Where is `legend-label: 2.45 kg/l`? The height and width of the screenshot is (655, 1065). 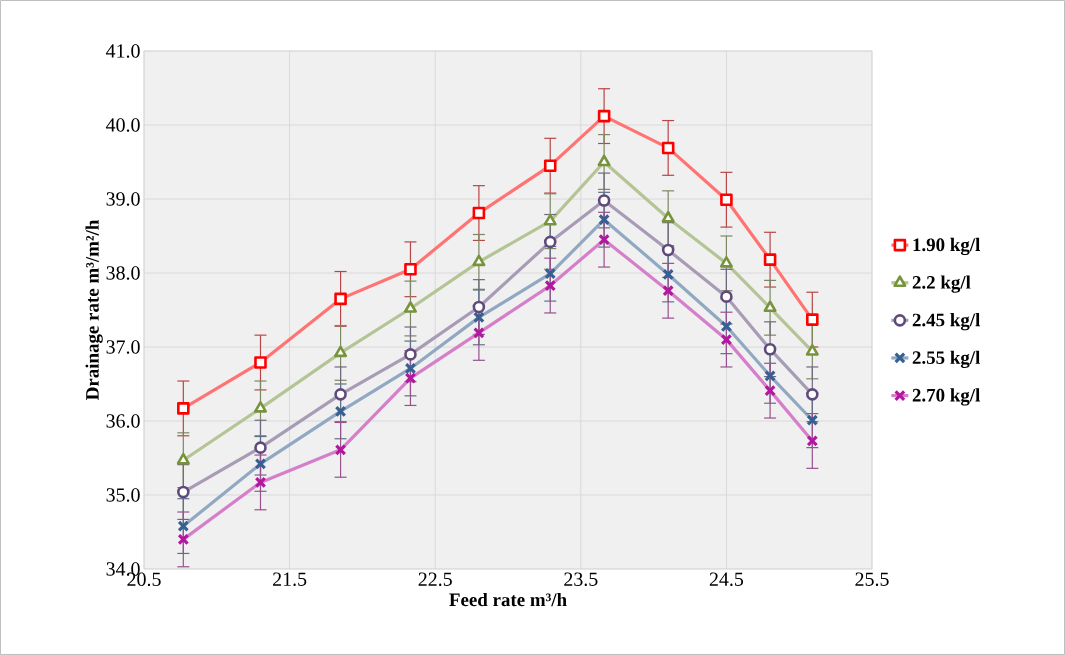 legend-label: 2.45 kg/l is located at coordinates (946, 322).